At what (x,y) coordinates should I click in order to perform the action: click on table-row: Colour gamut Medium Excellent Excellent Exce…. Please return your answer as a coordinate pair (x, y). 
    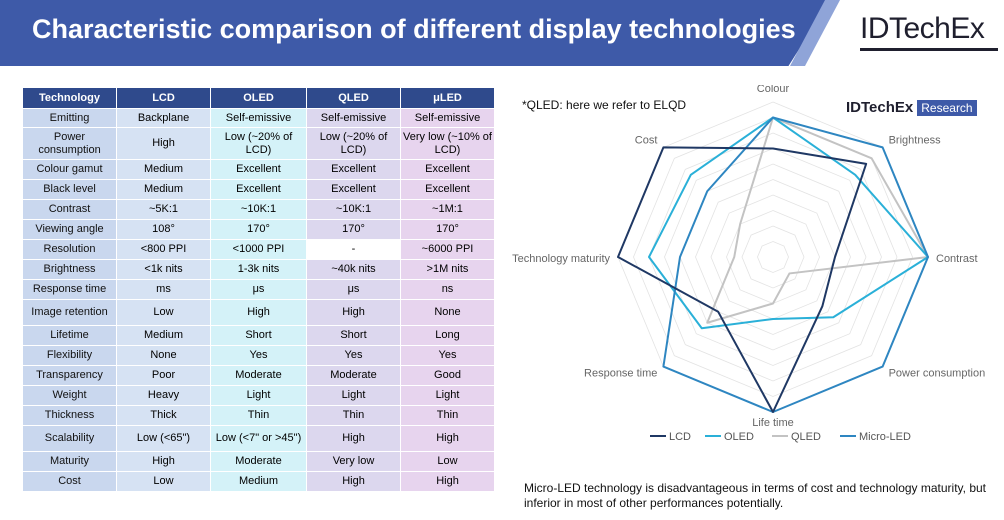
    Looking at the image, I should click on (258, 169).